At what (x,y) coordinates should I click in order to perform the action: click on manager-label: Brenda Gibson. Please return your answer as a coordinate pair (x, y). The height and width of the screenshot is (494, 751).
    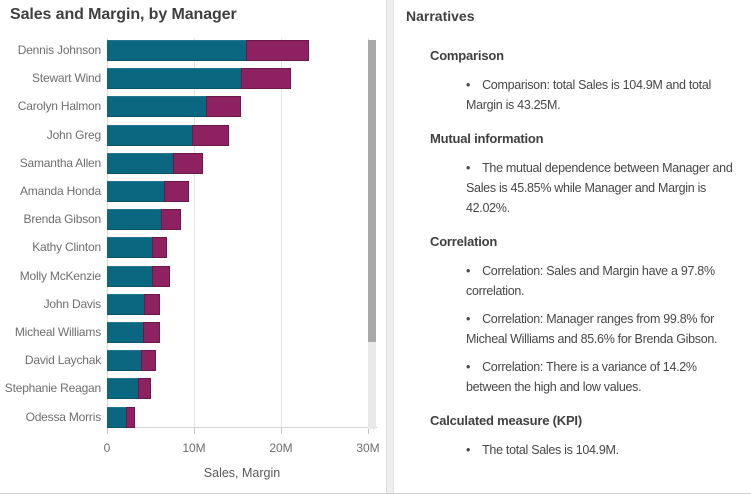
    Looking at the image, I should click on (62, 219).